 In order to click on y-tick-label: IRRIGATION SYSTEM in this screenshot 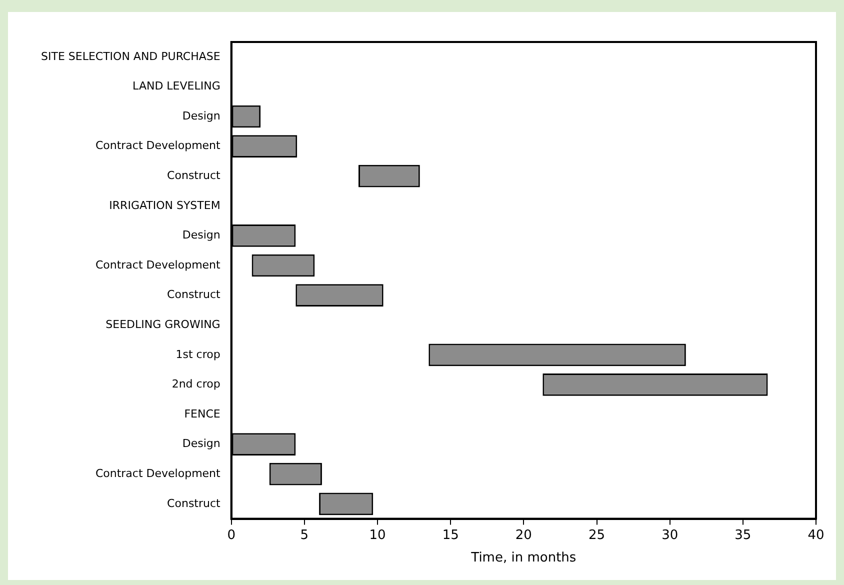, I will do `click(164, 205)`.